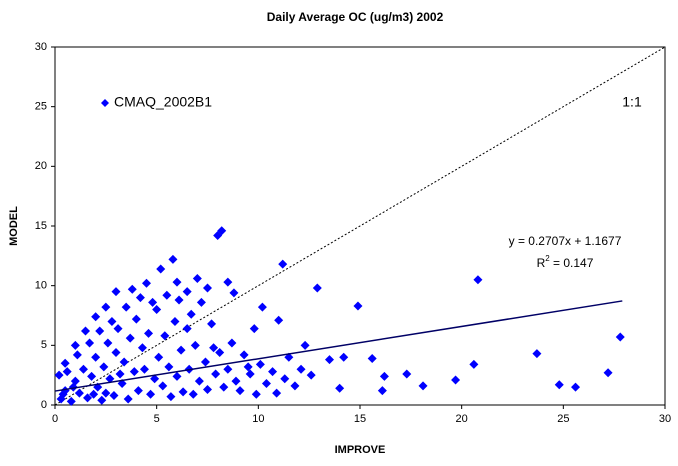 This screenshot has width=678, height=466. Describe the element at coordinates (55, 419) in the screenshot. I see `x-tick-label: 0` at that location.